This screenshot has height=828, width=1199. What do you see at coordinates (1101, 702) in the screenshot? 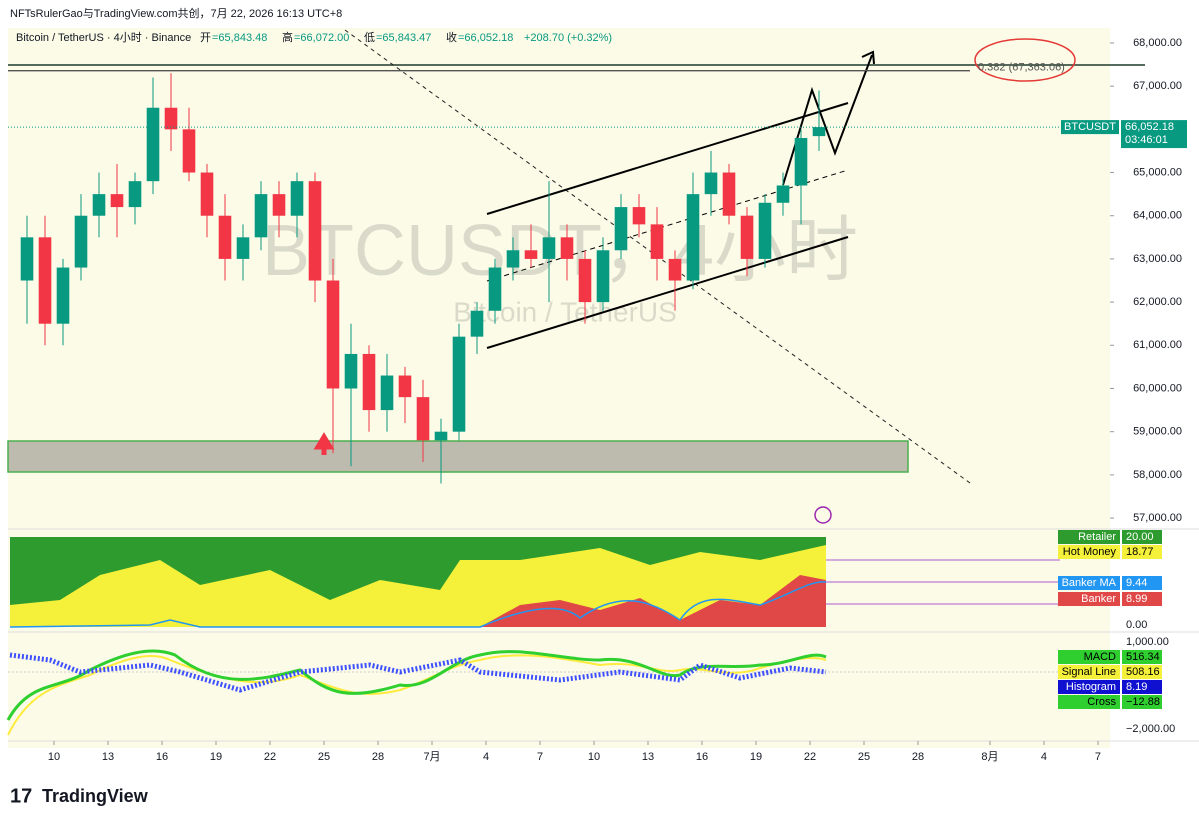
I see `indicator-name: Cross` at bounding box center [1101, 702].